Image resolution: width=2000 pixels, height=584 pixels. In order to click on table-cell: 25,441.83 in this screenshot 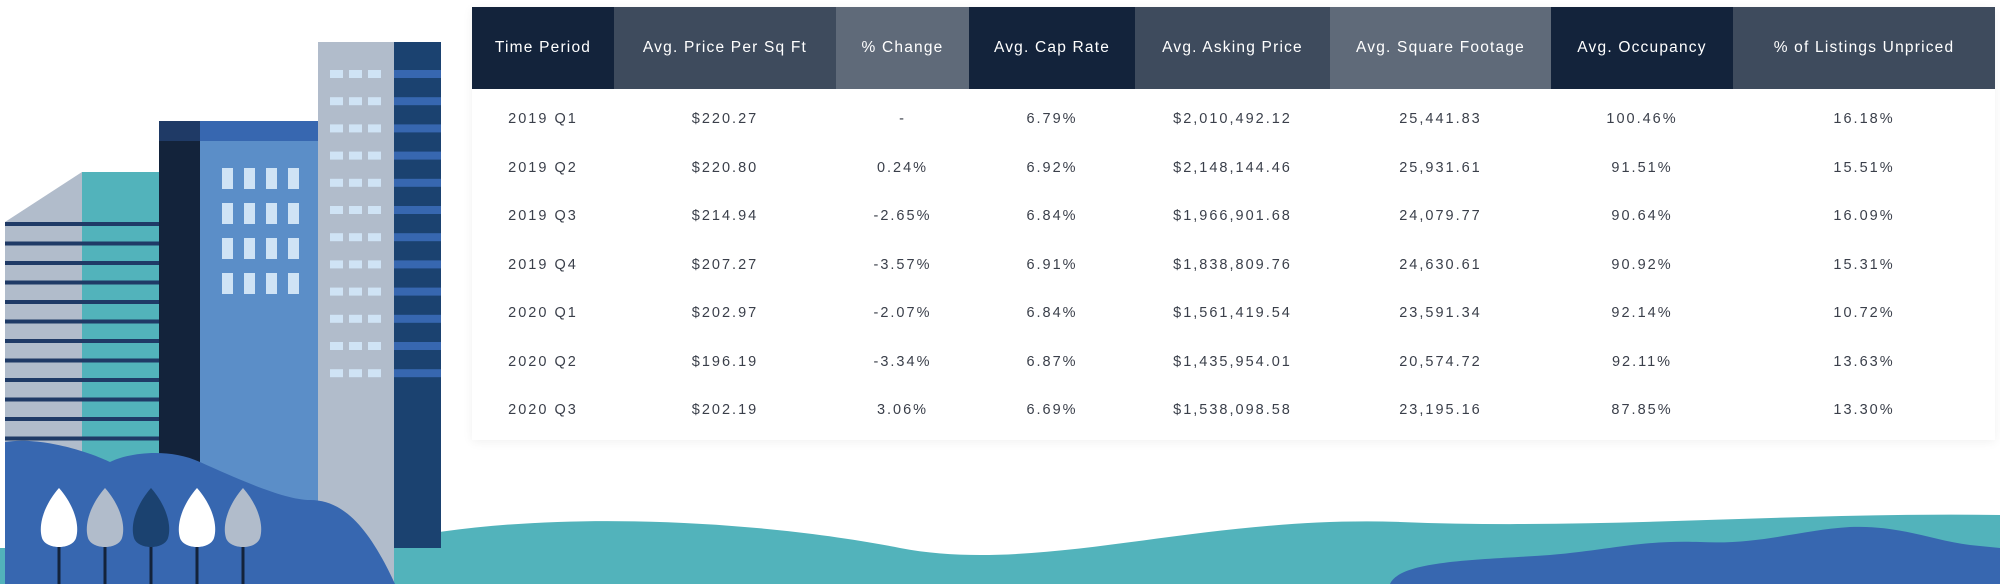, I will do `click(1440, 119)`.